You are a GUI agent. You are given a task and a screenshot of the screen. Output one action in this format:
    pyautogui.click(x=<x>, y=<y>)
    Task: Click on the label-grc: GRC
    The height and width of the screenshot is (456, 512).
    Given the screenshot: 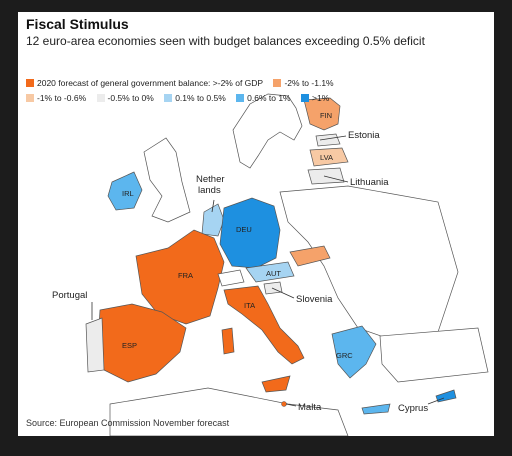 What is the action you would take?
    pyautogui.click(x=344, y=355)
    